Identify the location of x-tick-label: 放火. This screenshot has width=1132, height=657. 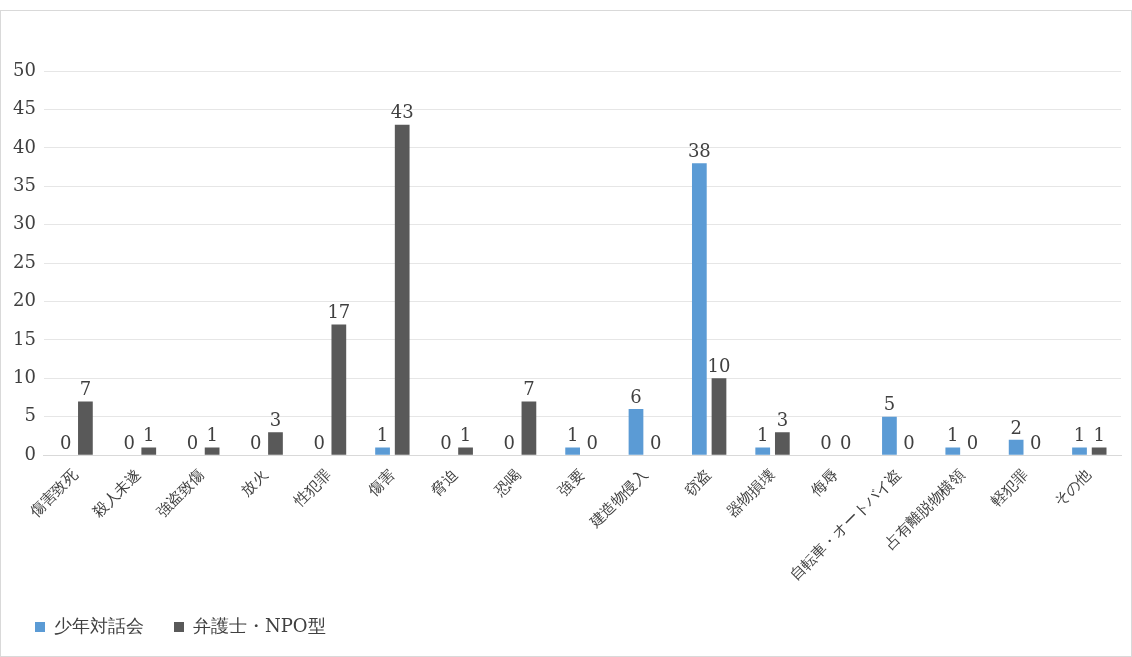
(254, 482).